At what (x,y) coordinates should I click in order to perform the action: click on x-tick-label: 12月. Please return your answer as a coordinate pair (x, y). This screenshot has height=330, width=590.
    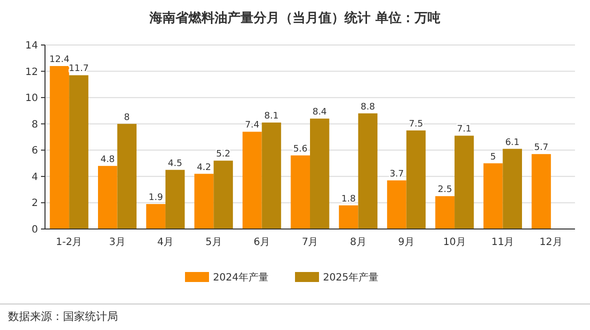
    Looking at the image, I should click on (551, 242).